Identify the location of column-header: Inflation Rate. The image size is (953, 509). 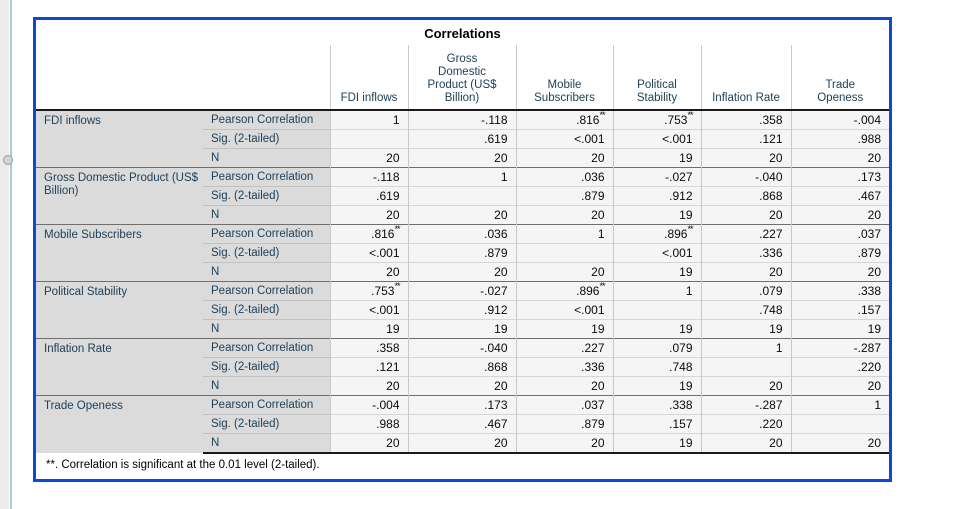
(745, 78).